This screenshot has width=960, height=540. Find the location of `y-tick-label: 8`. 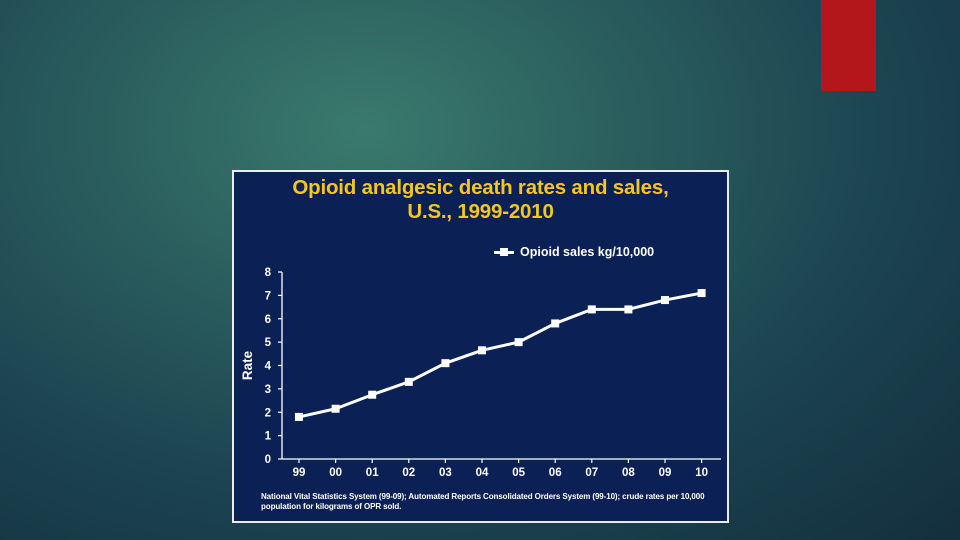

y-tick-label: 8 is located at coordinates (268, 273).